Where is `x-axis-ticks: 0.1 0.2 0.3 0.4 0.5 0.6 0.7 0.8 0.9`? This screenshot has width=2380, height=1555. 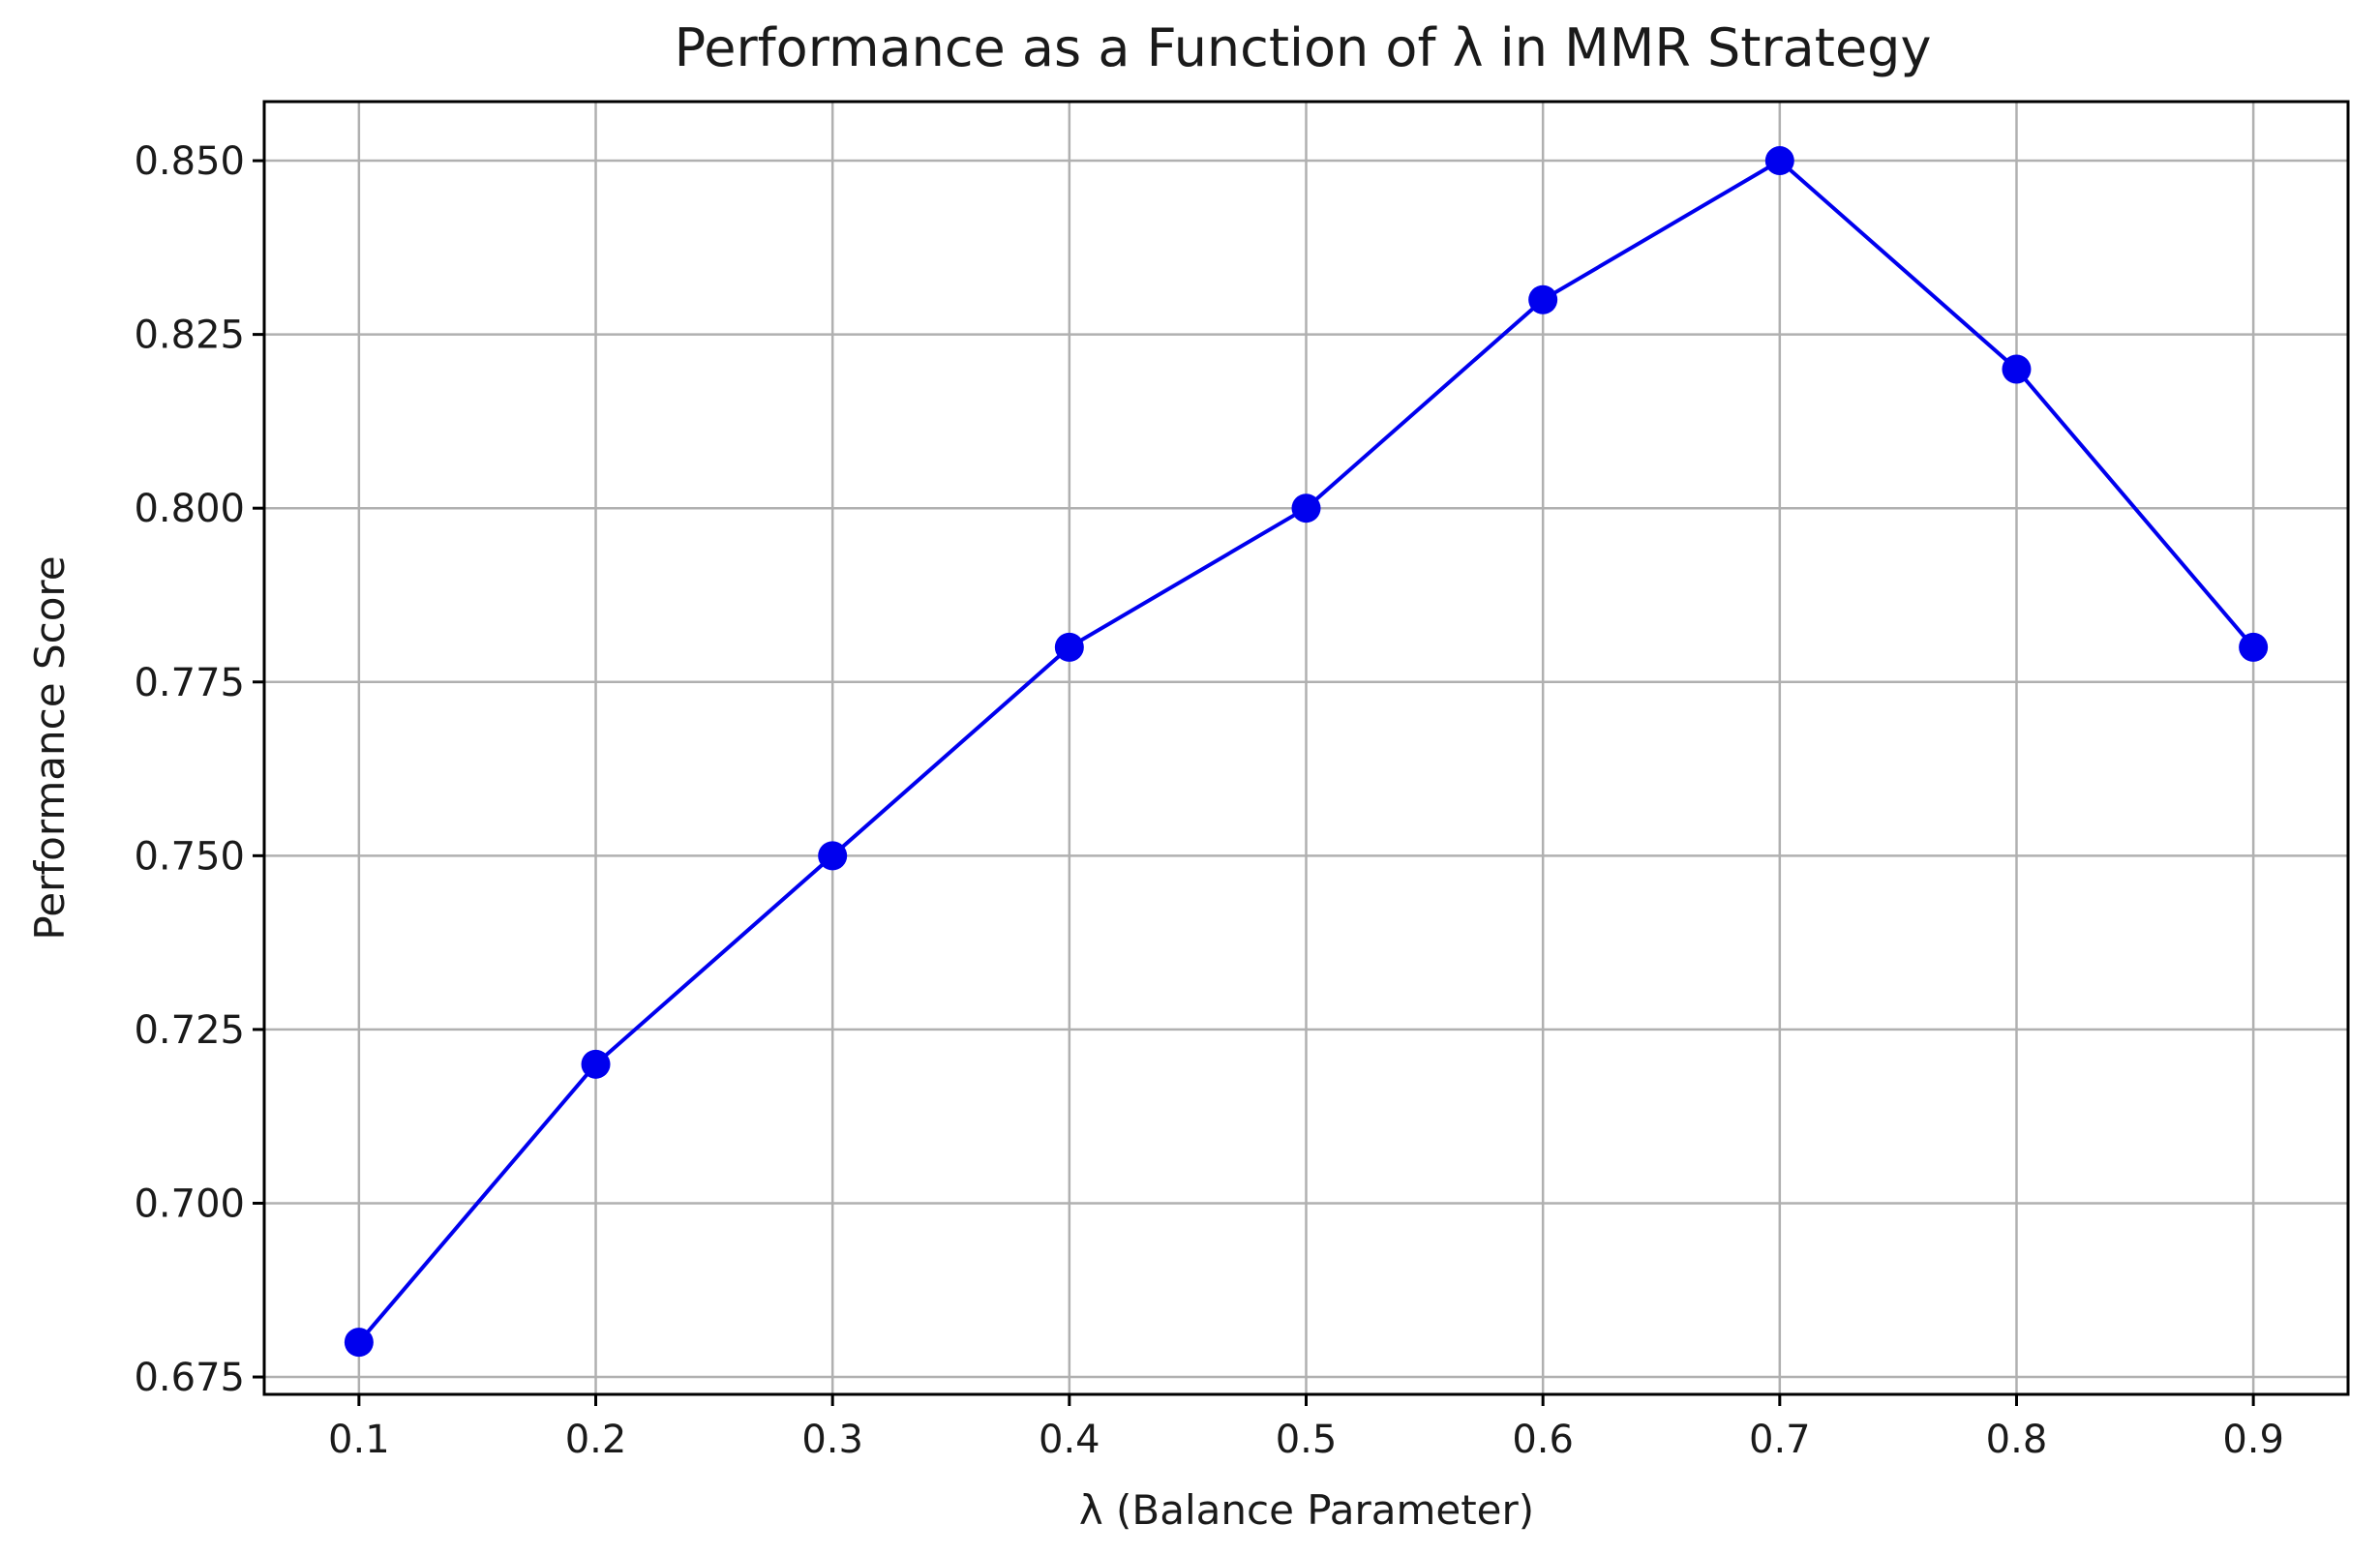
x-axis-ticks: 0.1 0.2 0.3 0.4 0.5 0.6 0.7 0.8 0.9 is located at coordinates (1306, 1428).